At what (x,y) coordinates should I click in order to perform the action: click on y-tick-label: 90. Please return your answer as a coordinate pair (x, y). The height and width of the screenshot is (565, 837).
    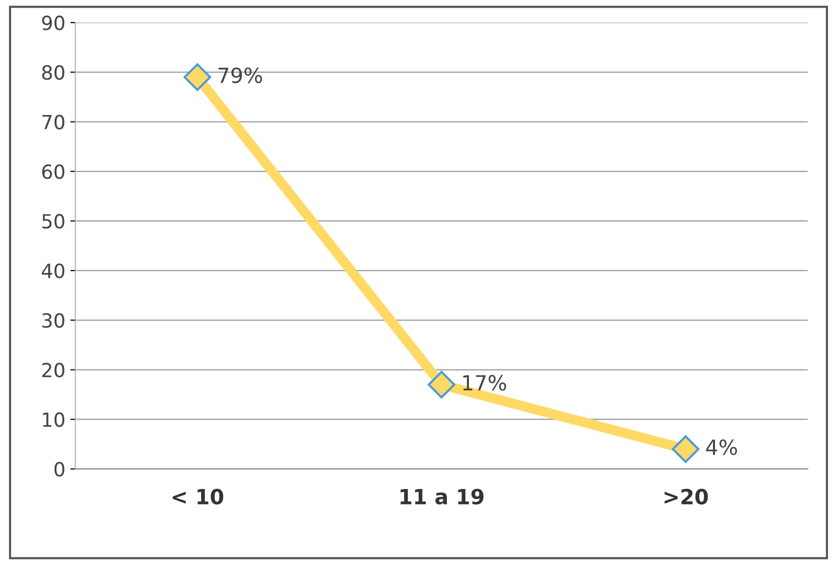
    Looking at the image, I should click on (53, 23).